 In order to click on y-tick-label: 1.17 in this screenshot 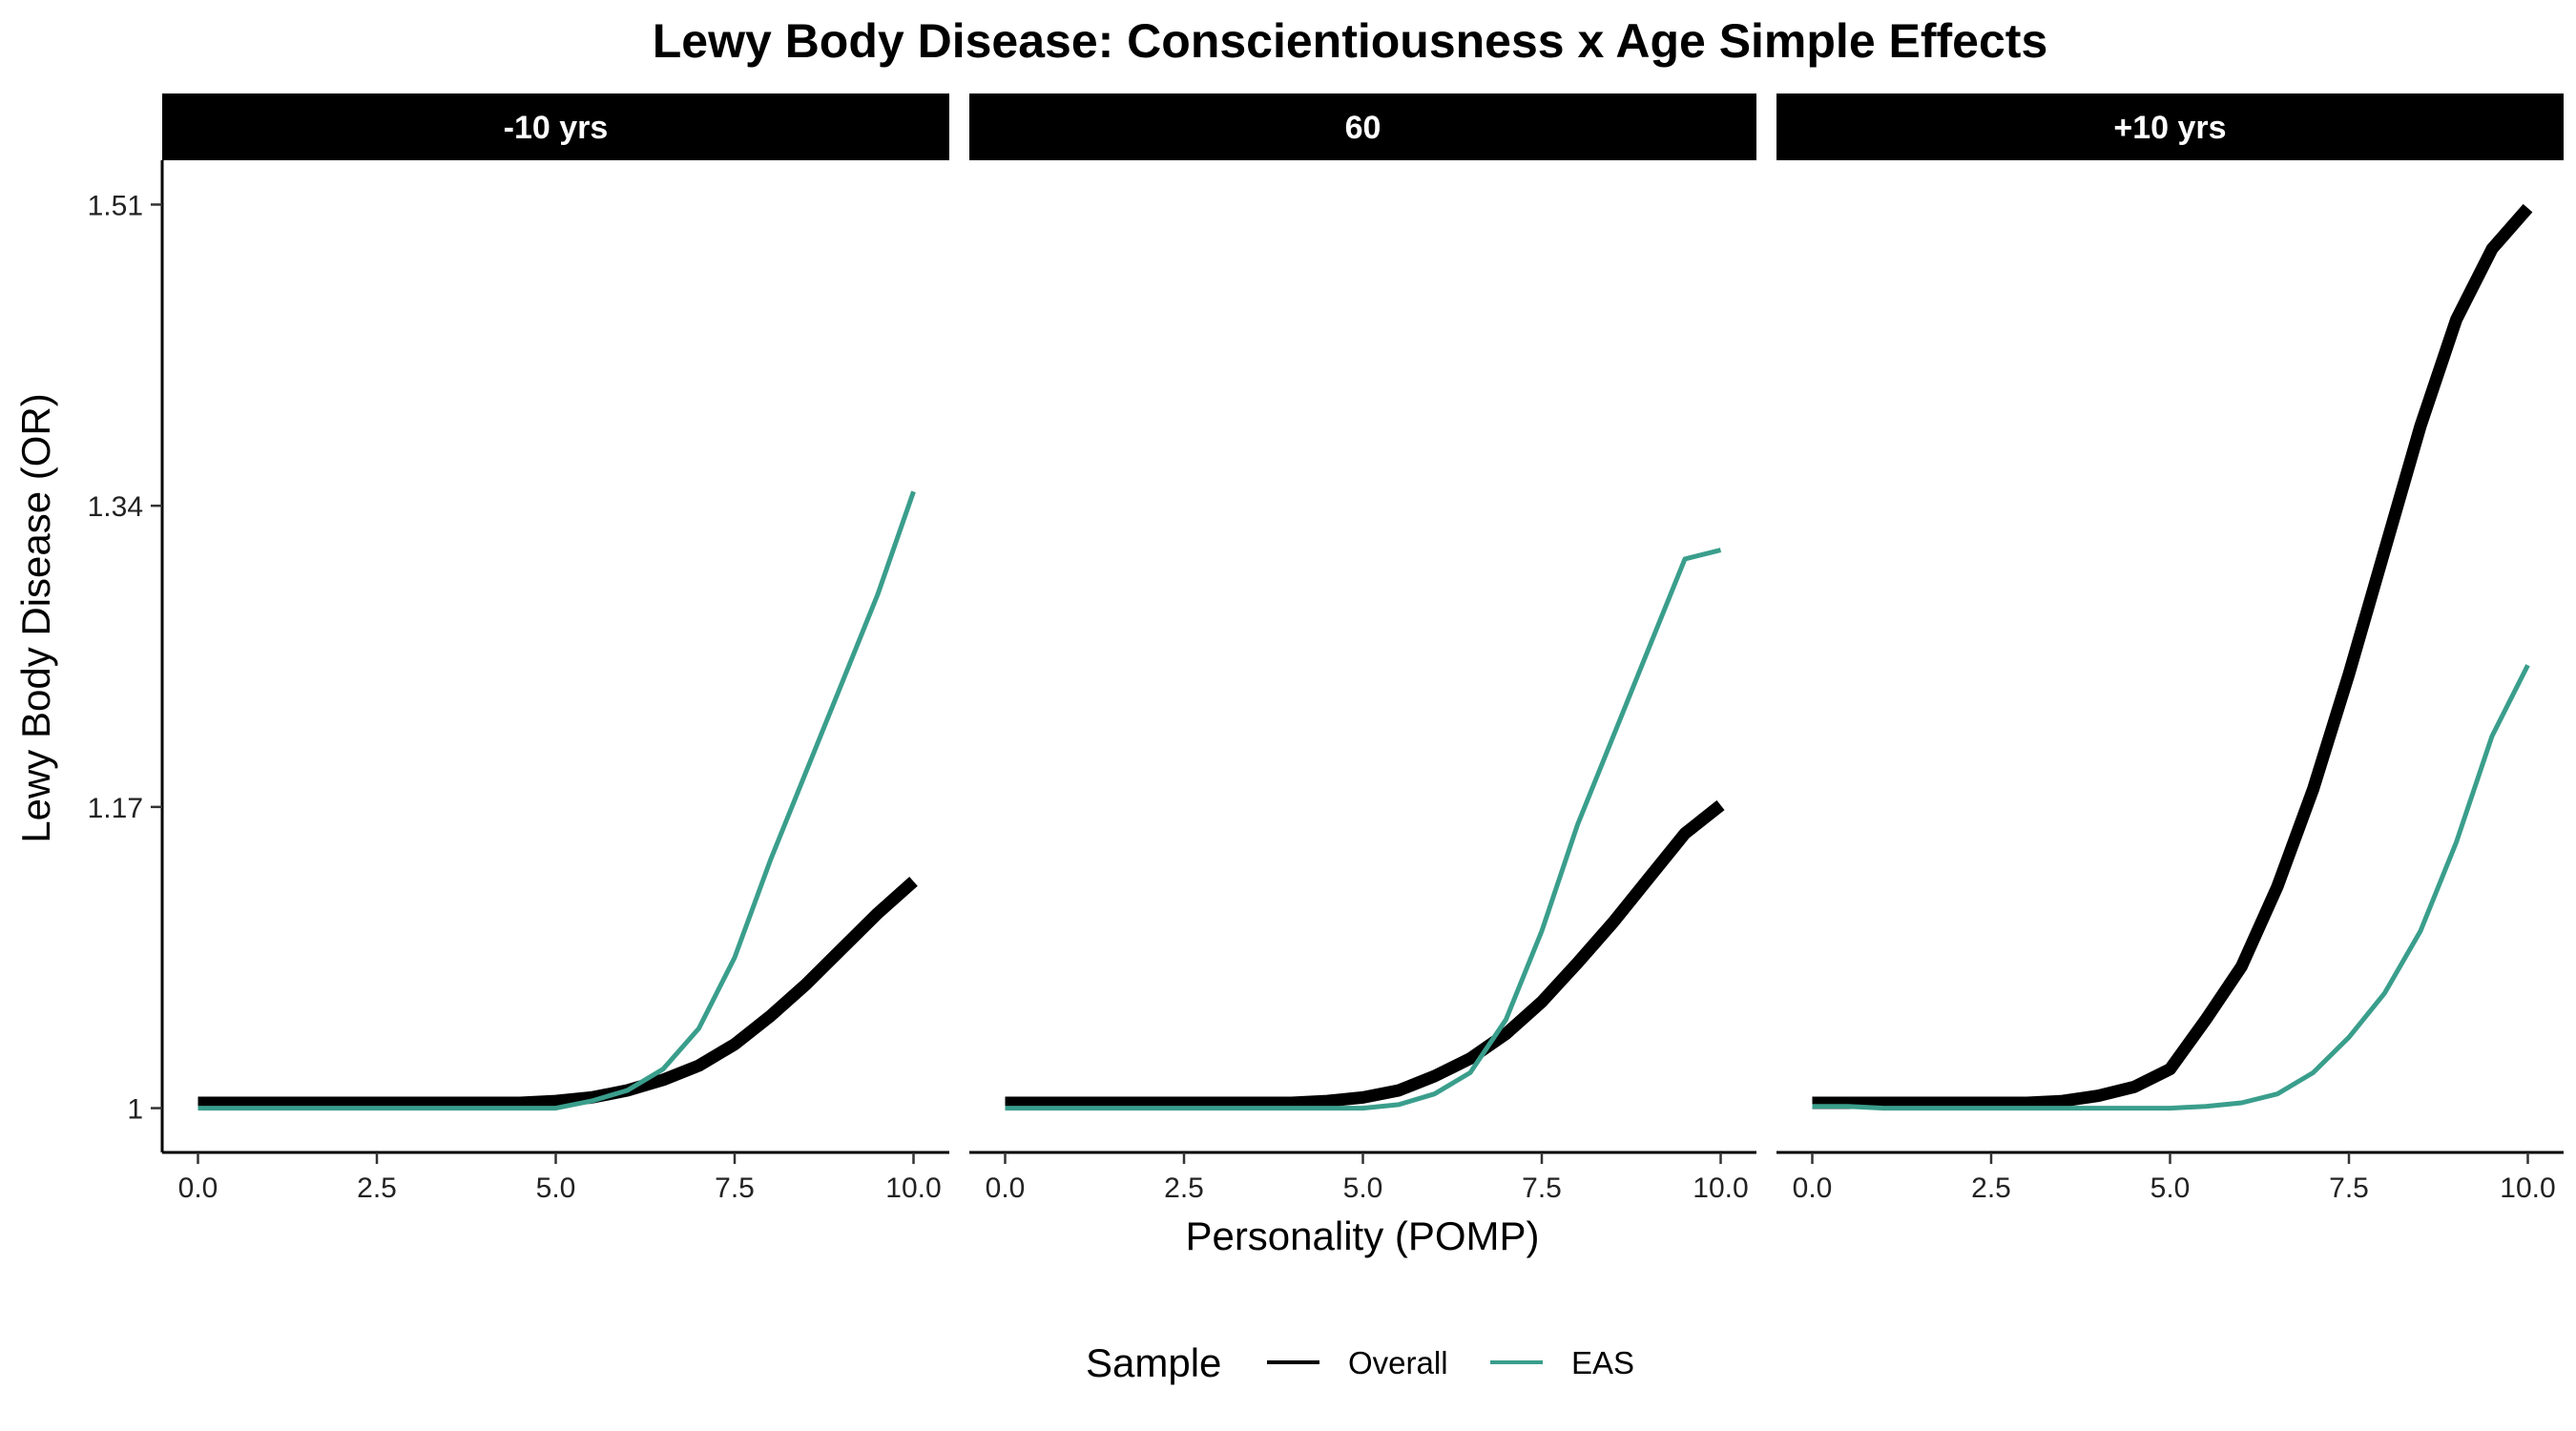, I will do `click(115, 808)`.